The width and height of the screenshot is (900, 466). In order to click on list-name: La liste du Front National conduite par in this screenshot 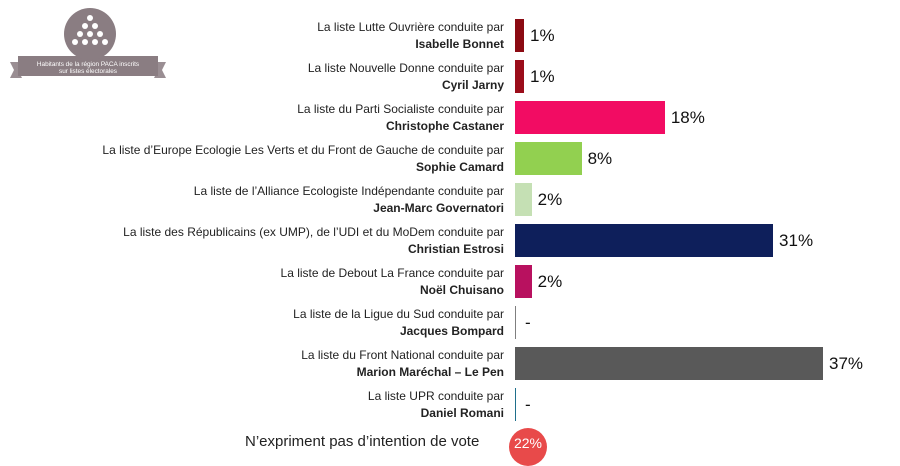, I will do `click(402, 355)`.